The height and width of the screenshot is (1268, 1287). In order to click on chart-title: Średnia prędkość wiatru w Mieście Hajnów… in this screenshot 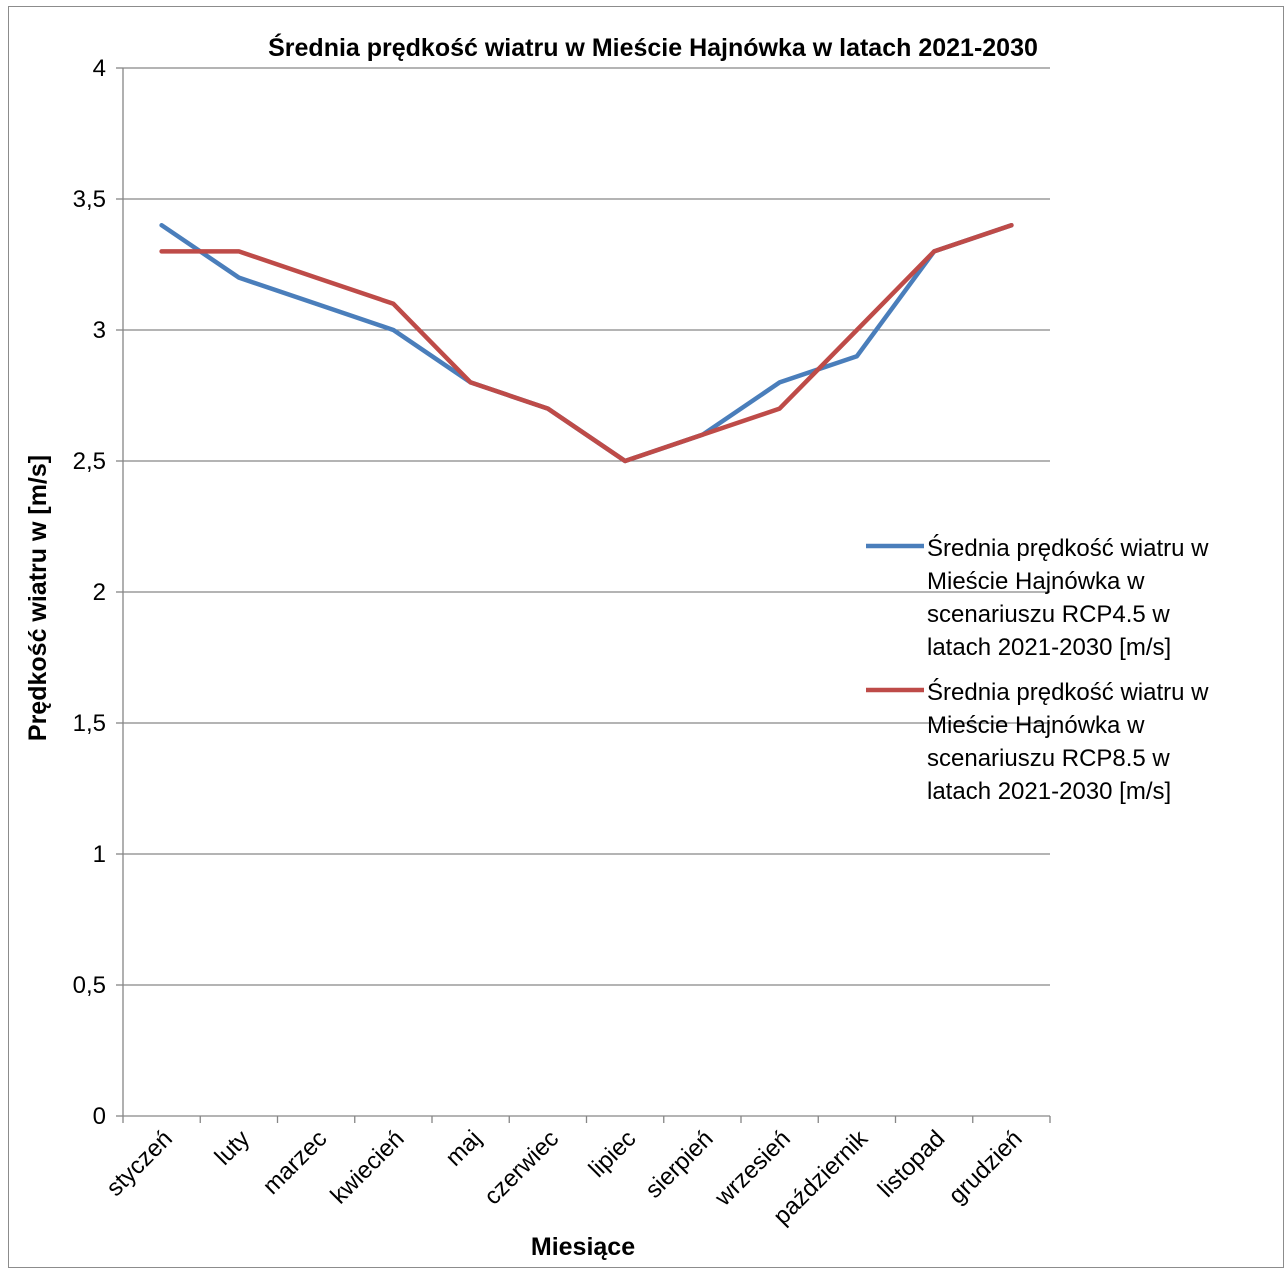, I will do `click(653, 47)`.